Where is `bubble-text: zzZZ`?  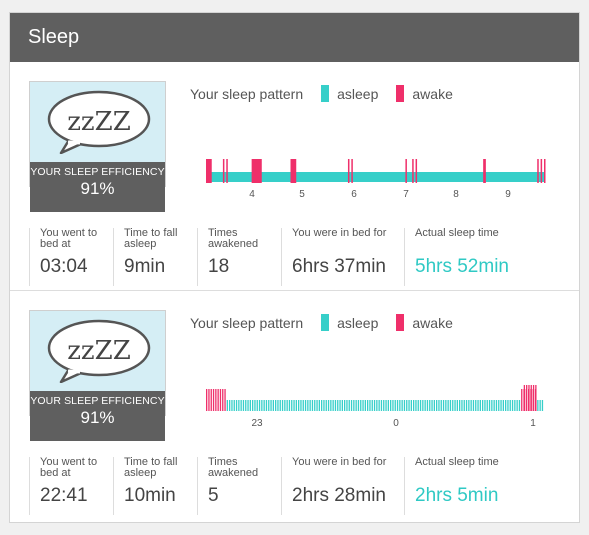 bubble-text: zzZZ is located at coordinates (99, 351).